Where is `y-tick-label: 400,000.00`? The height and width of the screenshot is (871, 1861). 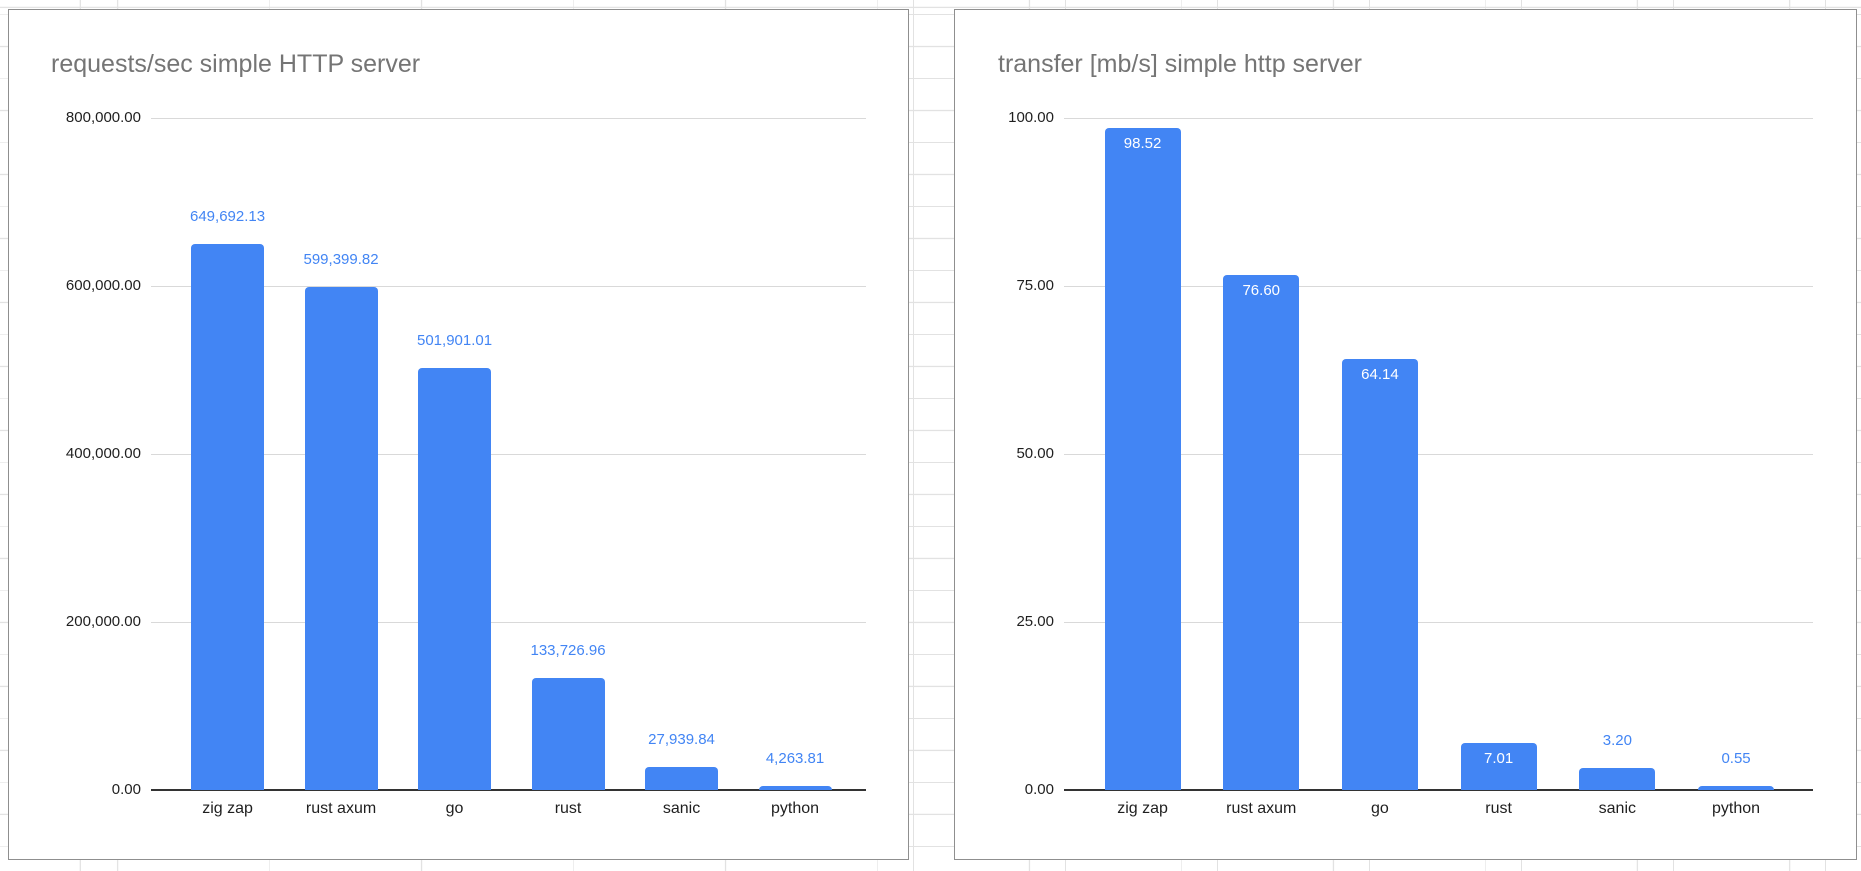
y-tick-label: 400,000.00 is located at coordinates (103, 453).